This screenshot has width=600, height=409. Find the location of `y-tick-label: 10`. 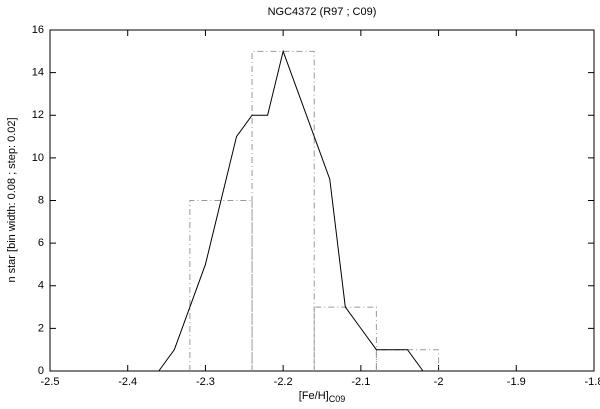

y-tick-label: 10 is located at coordinates (38, 158).